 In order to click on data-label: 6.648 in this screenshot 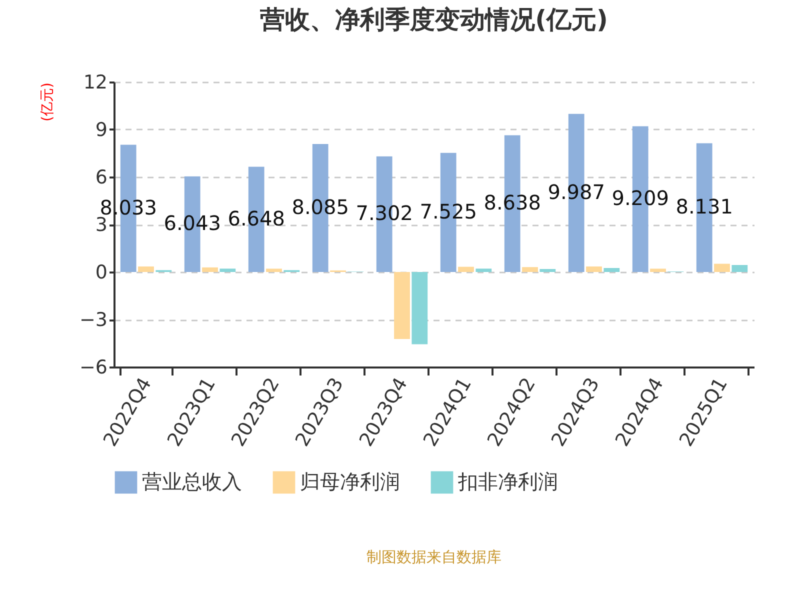, I will do `click(256, 218)`.